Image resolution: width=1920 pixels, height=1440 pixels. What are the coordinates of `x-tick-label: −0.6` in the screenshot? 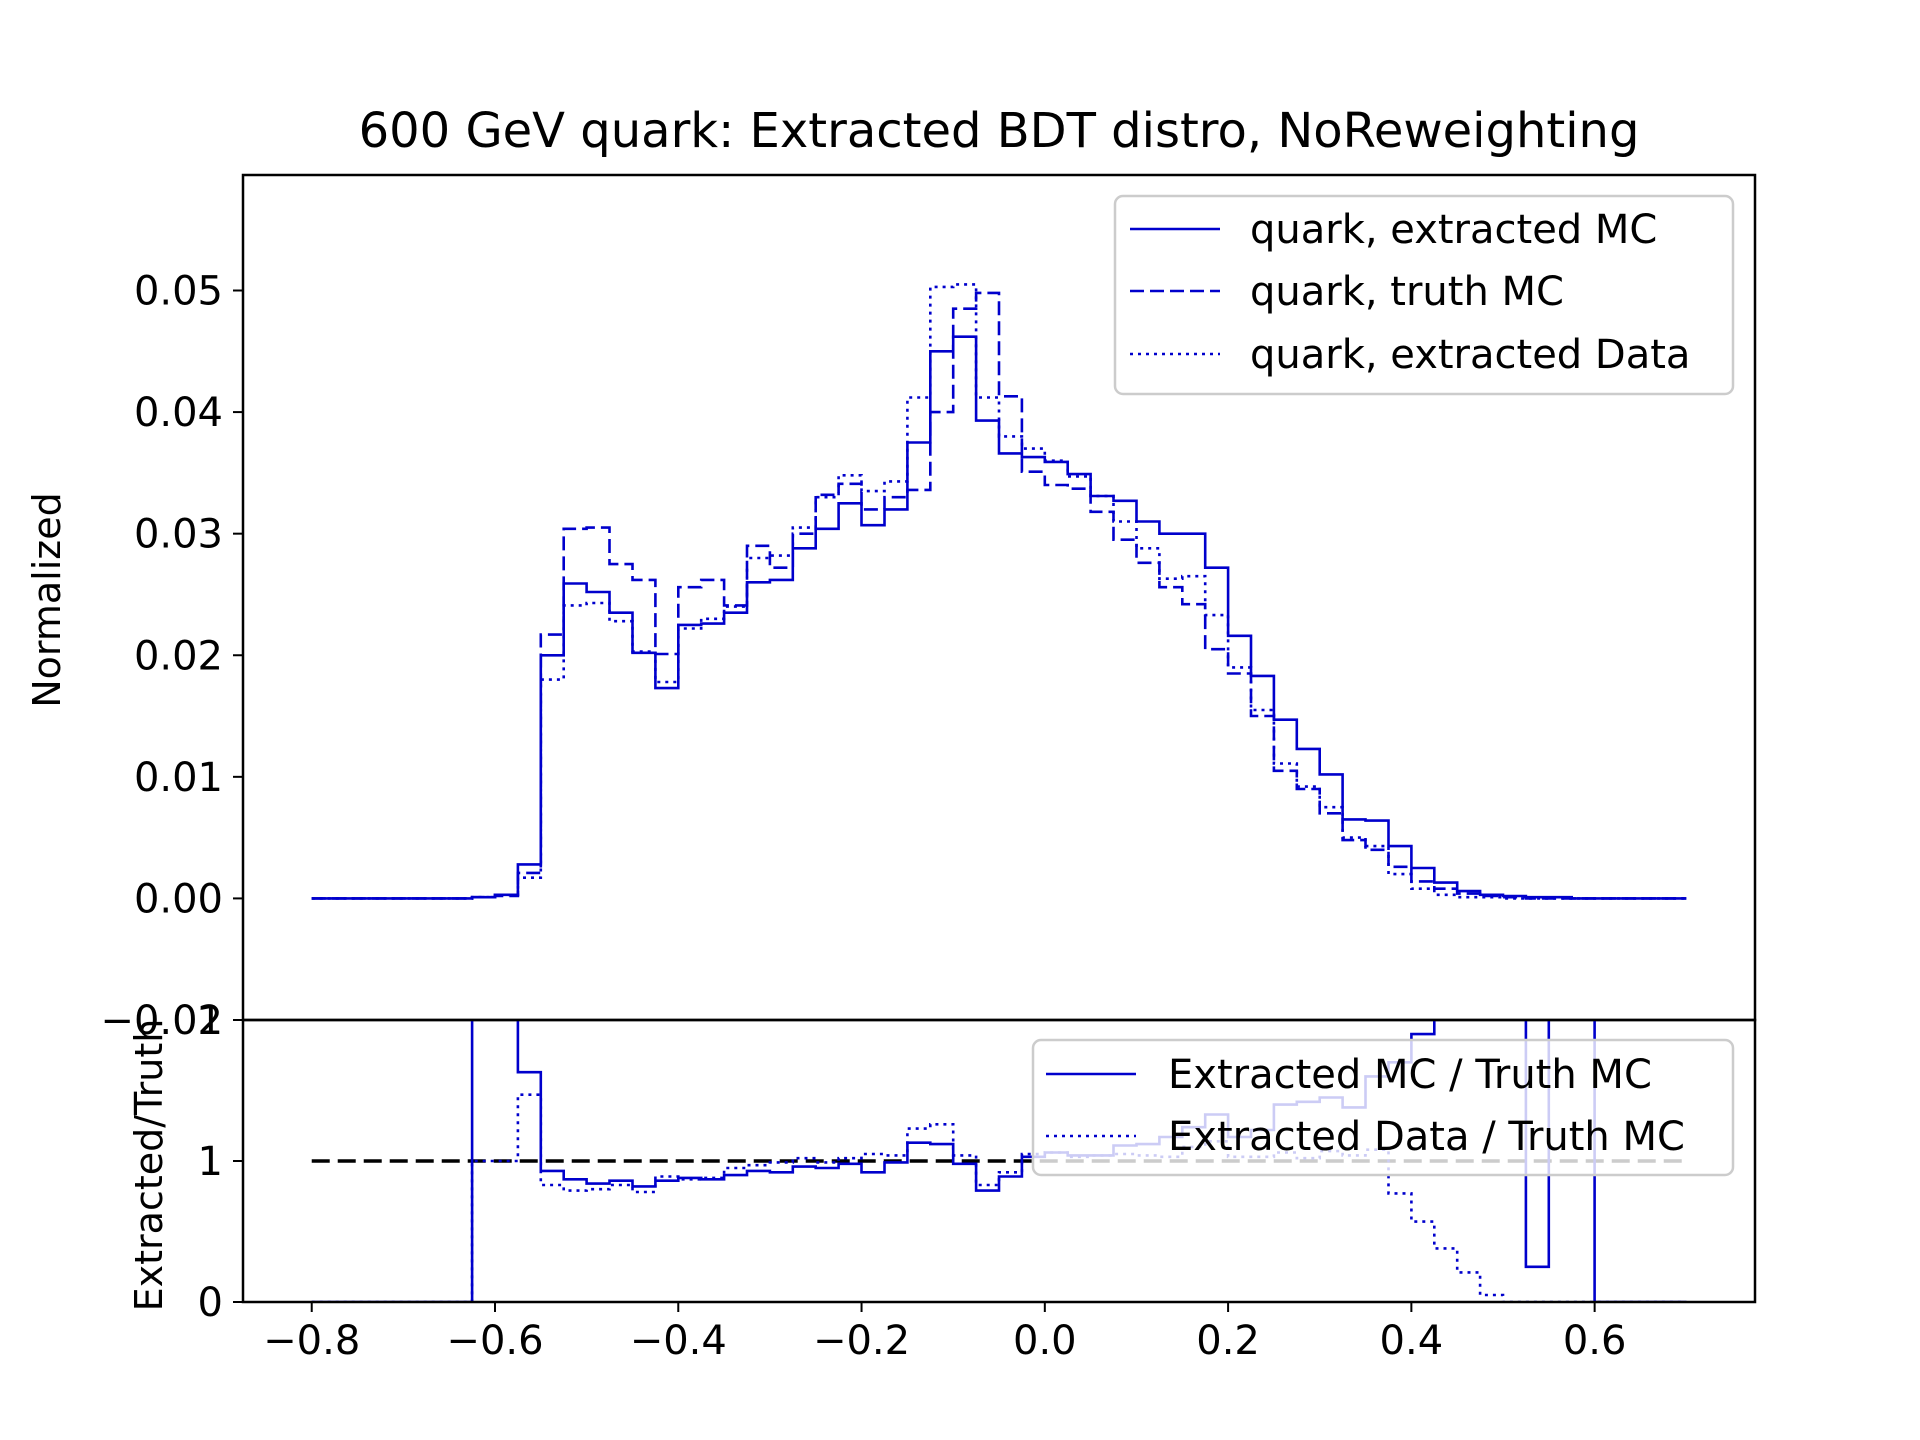 It's located at (494, 1341).